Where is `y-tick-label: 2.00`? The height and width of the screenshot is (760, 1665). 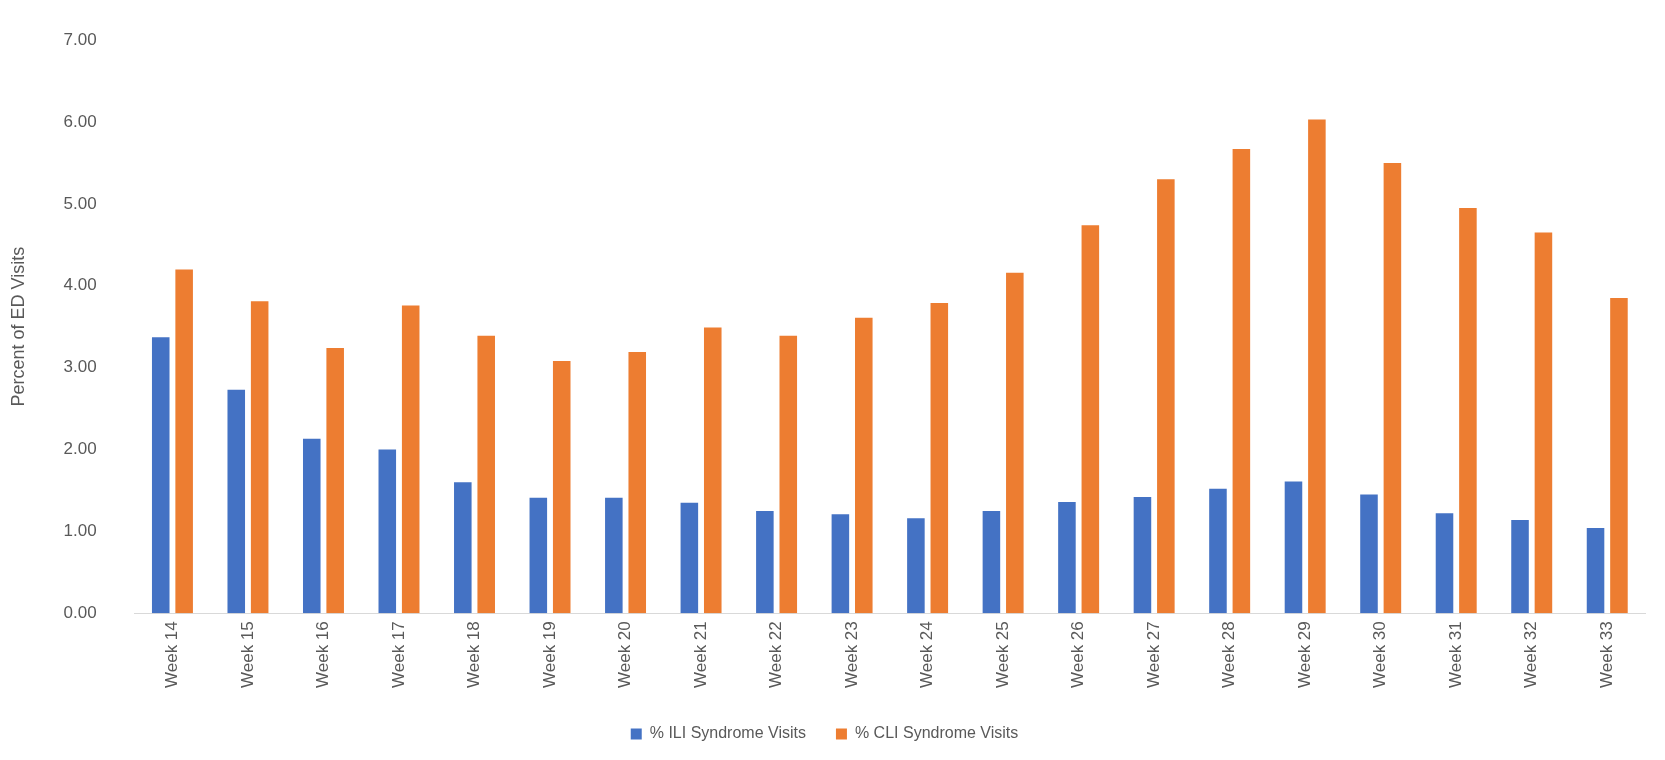 y-tick-label: 2.00 is located at coordinates (80, 449).